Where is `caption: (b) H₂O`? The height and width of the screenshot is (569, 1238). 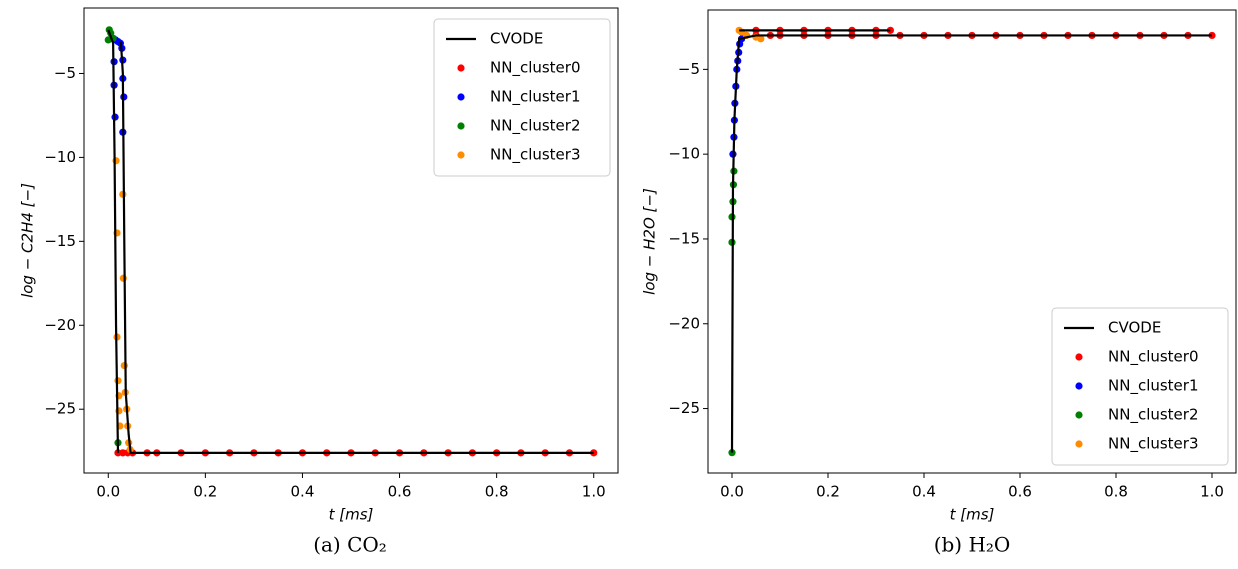
caption: (b) H₂O is located at coordinates (972, 545).